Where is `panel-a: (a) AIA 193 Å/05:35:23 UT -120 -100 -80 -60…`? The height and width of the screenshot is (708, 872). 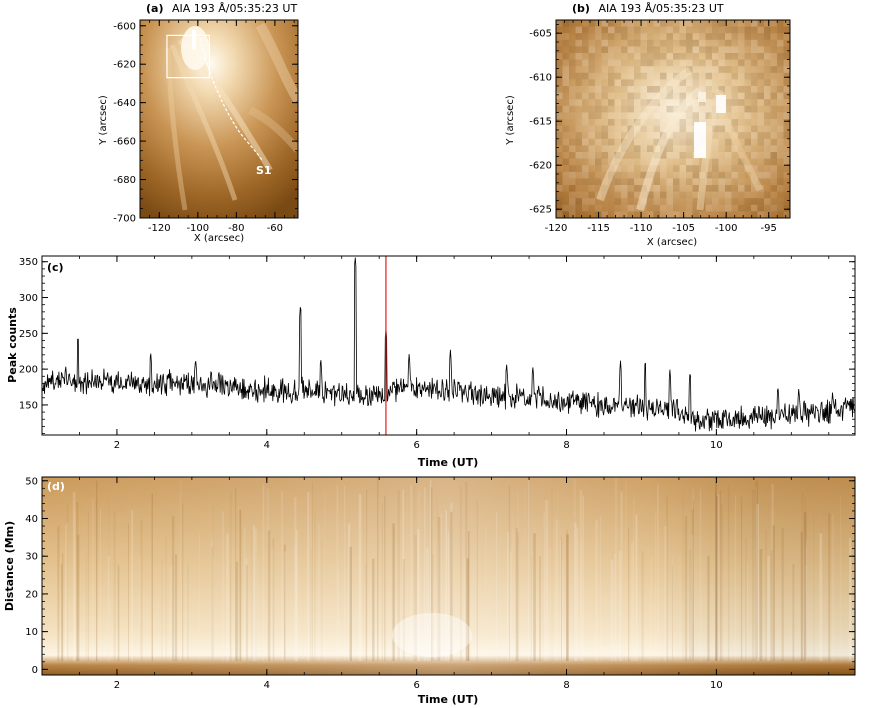 panel-a: (a) AIA 193 Å/05:35:23 UT -120 -100 -80 -60… is located at coordinates (198, 123).